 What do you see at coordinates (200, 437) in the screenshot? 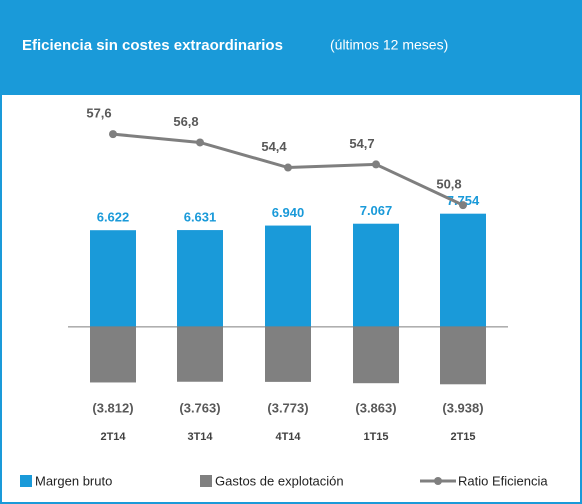
I see `x-tick-label: 3T14` at bounding box center [200, 437].